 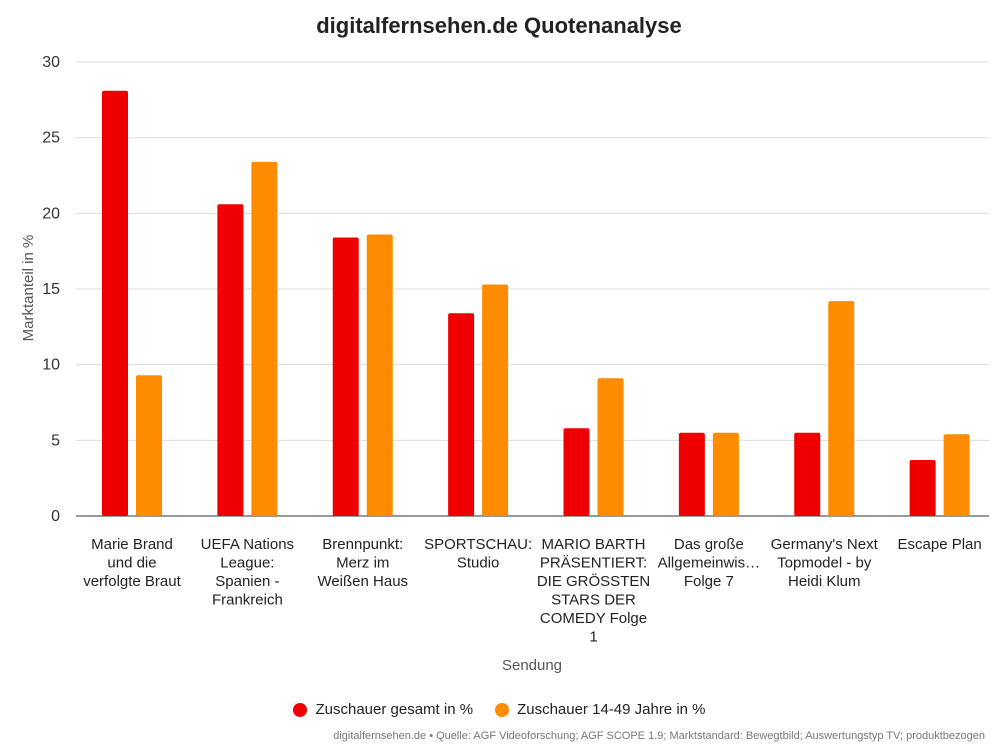 I want to click on x-tick-label: Escape Plan, so click(x=940, y=544).